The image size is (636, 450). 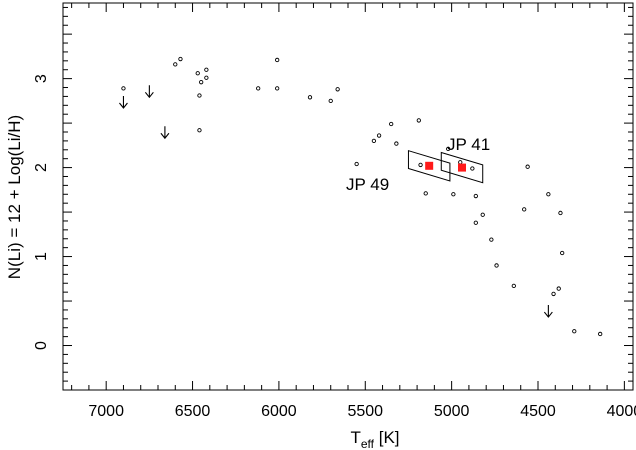 I want to click on star-label-jp41: JP 41, so click(x=468, y=144).